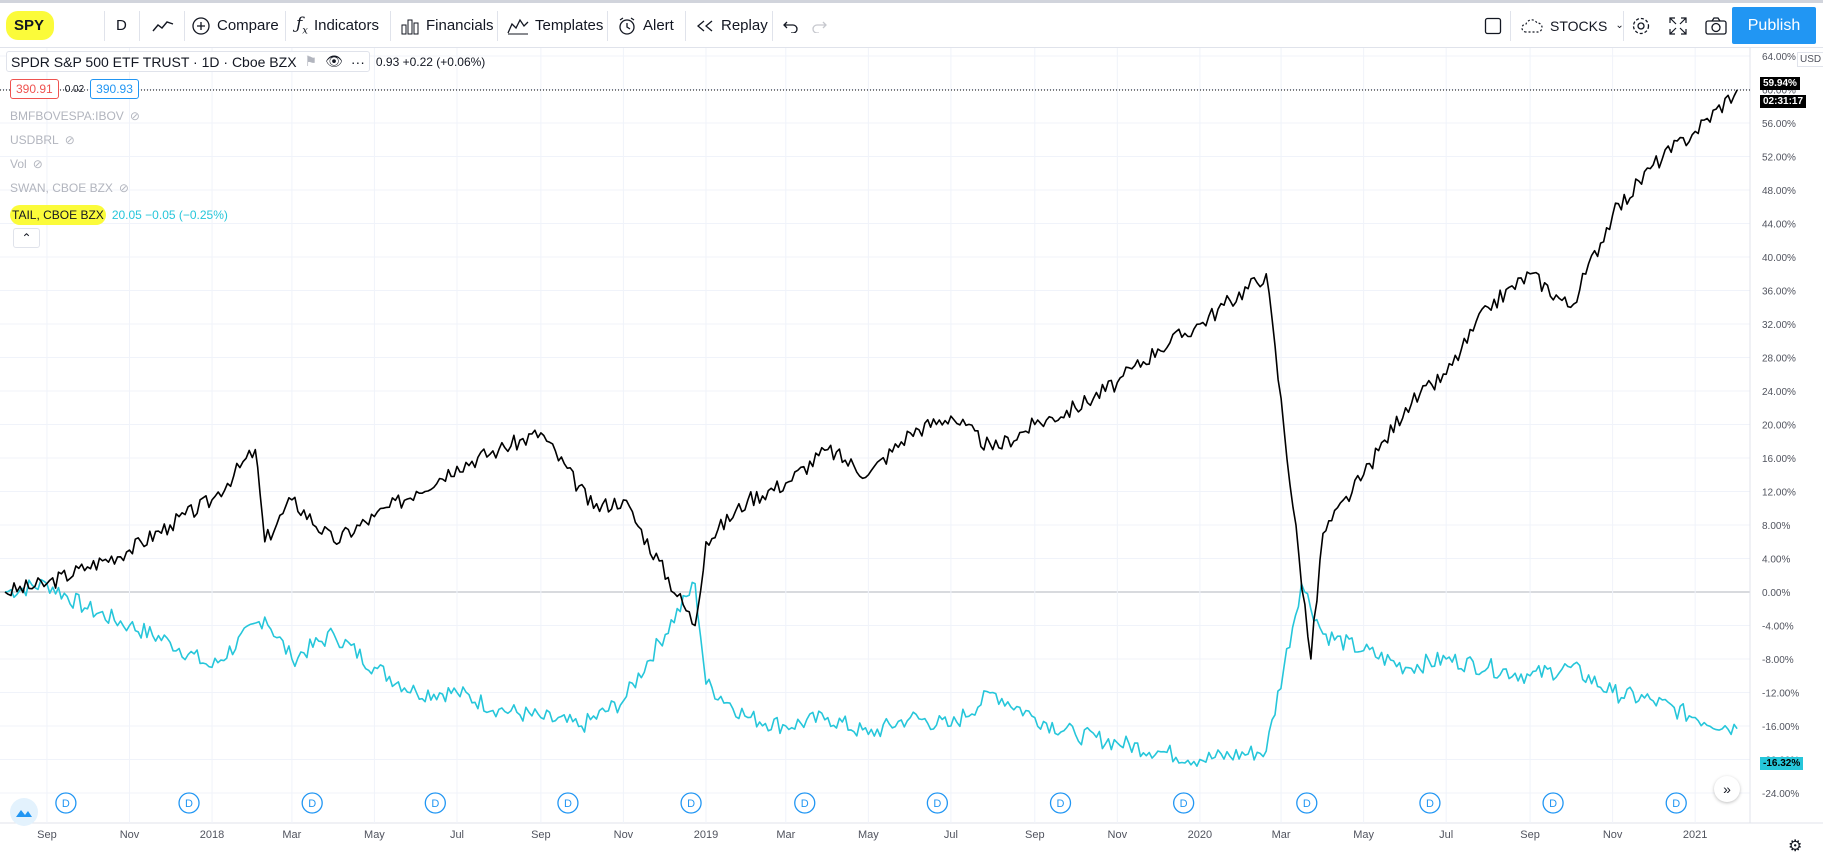 The width and height of the screenshot is (1823, 866). What do you see at coordinates (555, 25) in the screenshot?
I see `templates-button: Templates` at bounding box center [555, 25].